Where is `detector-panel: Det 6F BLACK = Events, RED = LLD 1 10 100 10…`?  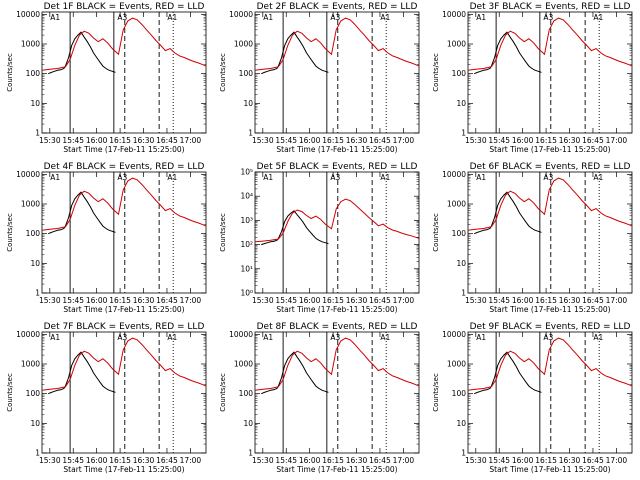
detector-panel: Det 6F BLACK = Events, RED = LLD 1 10 100 10… is located at coordinates (532, 238).